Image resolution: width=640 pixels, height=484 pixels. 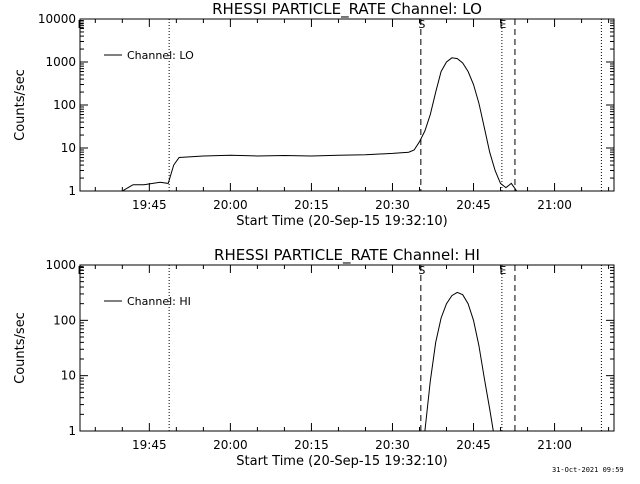 I want to click on series-line, so click(x=459, y=361).